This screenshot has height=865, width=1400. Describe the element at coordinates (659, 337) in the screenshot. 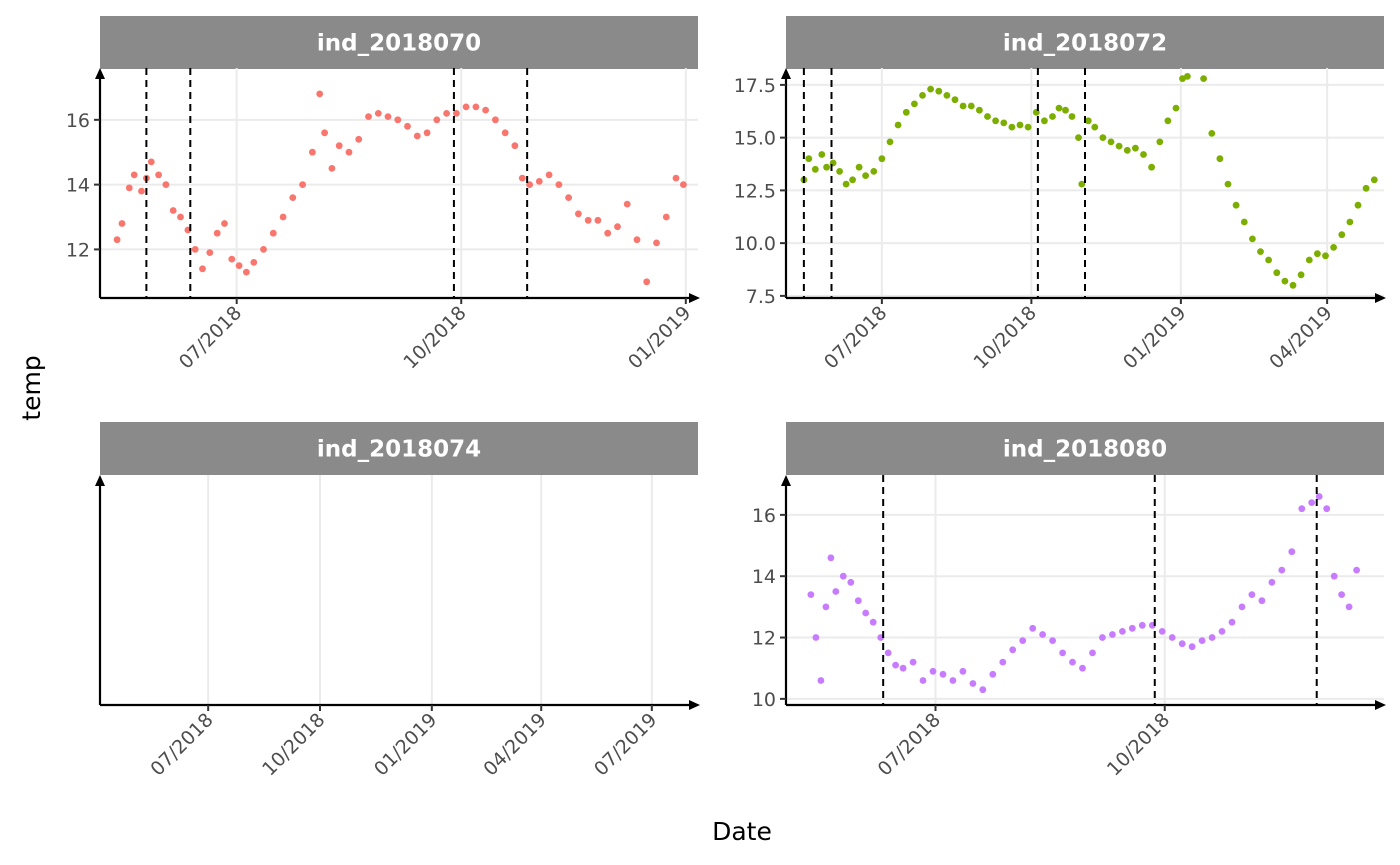

I see `x-tick-label: 01/2019` at that location.